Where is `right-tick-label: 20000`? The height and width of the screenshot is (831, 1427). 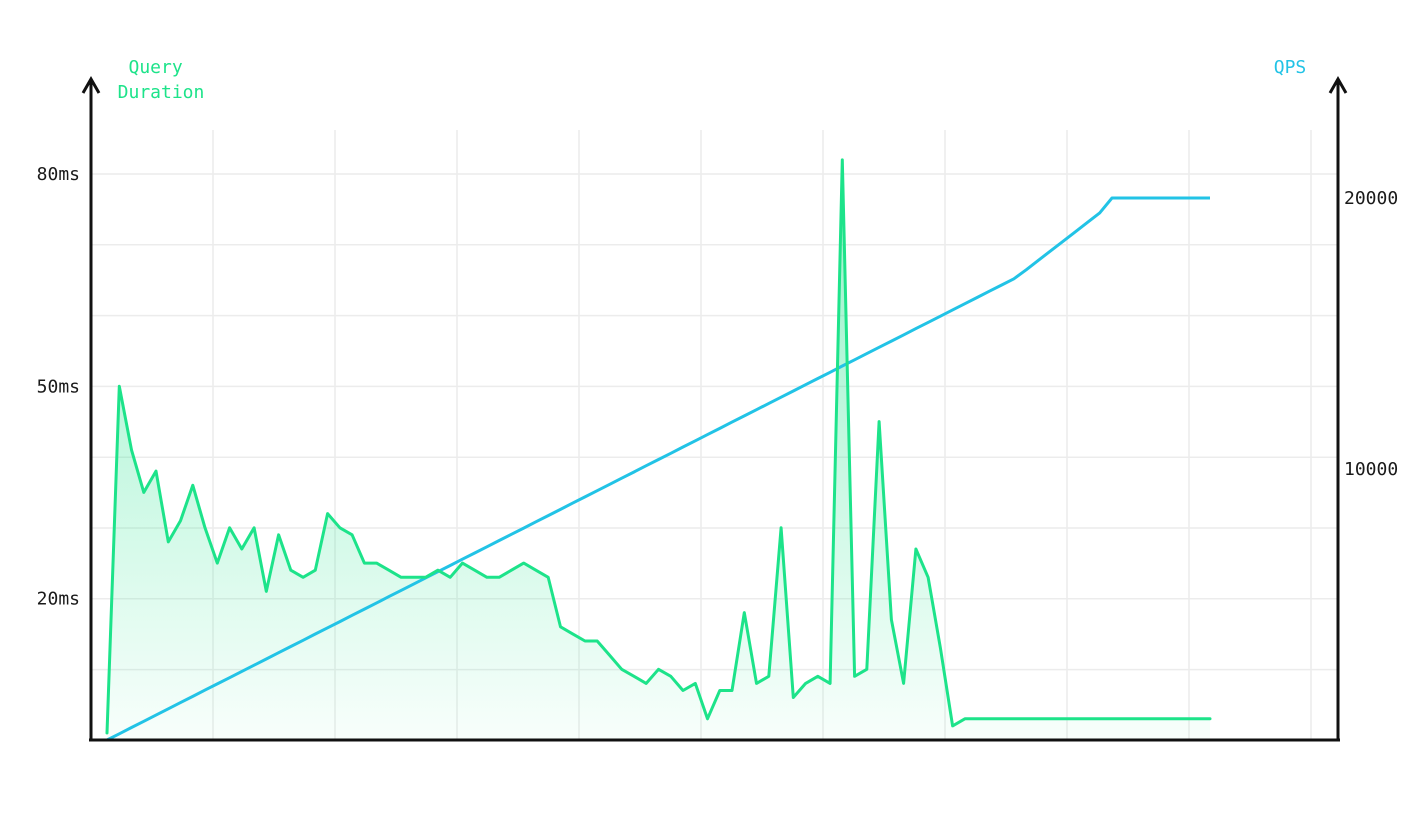
right-tick-label: 20000 is located at coordinates (1371, 198).